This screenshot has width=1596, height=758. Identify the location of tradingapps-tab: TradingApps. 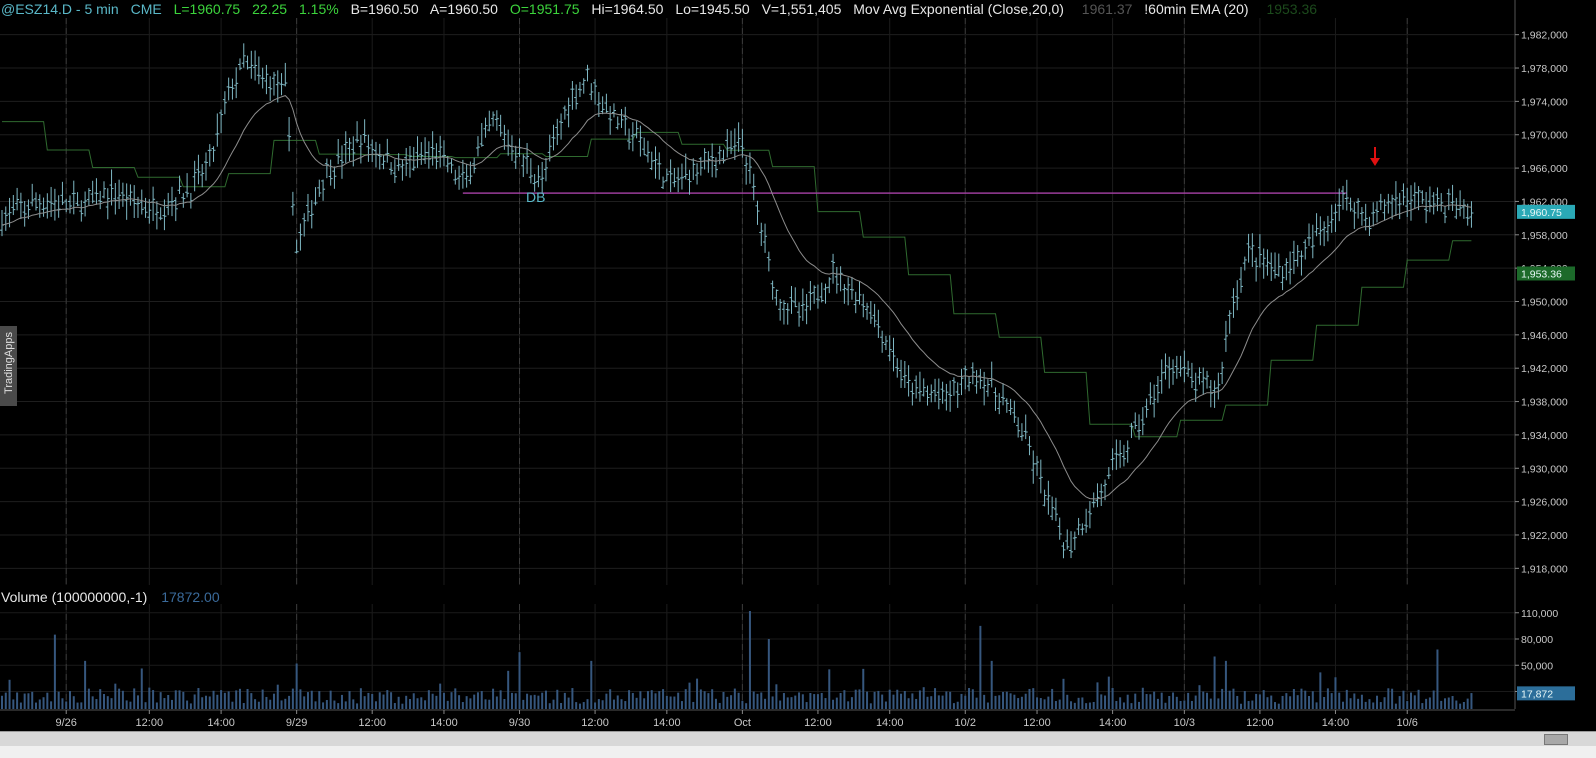
(8, 366).